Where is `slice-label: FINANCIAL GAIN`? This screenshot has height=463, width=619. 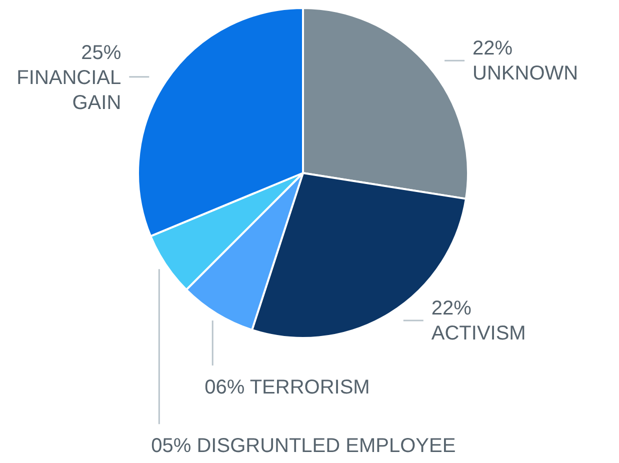
slice-label: FINANCIAL GAIN is located at coordinates (69, 90).